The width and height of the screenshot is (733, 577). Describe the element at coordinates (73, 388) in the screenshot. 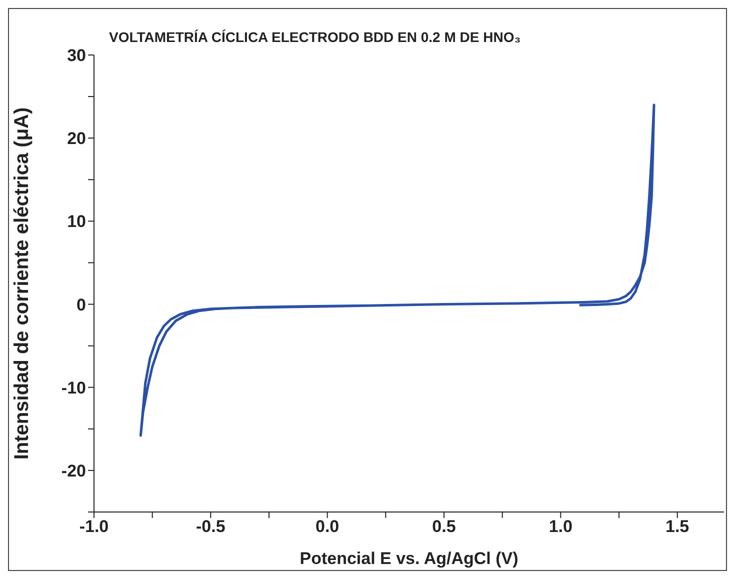

I see `y-tick-label: -10` at that location.